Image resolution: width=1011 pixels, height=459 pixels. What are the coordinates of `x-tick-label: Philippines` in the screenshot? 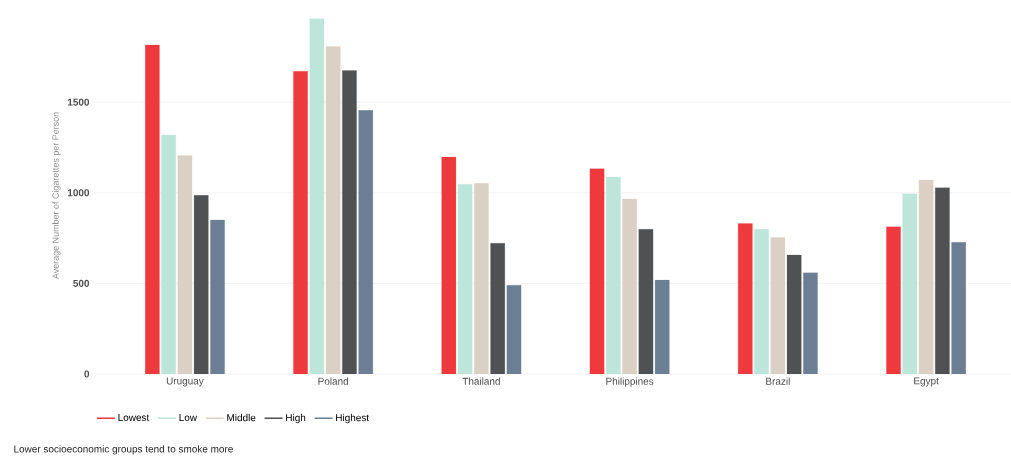 It's located at (630, 382).